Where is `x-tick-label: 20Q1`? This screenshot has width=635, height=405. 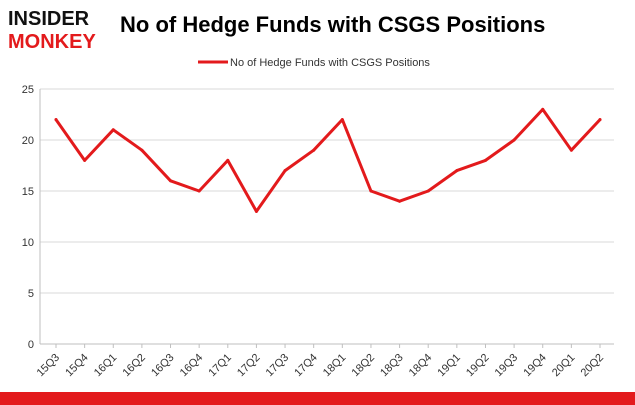
x-tick-label: 20Q1 is located at coordinates (564, 366).